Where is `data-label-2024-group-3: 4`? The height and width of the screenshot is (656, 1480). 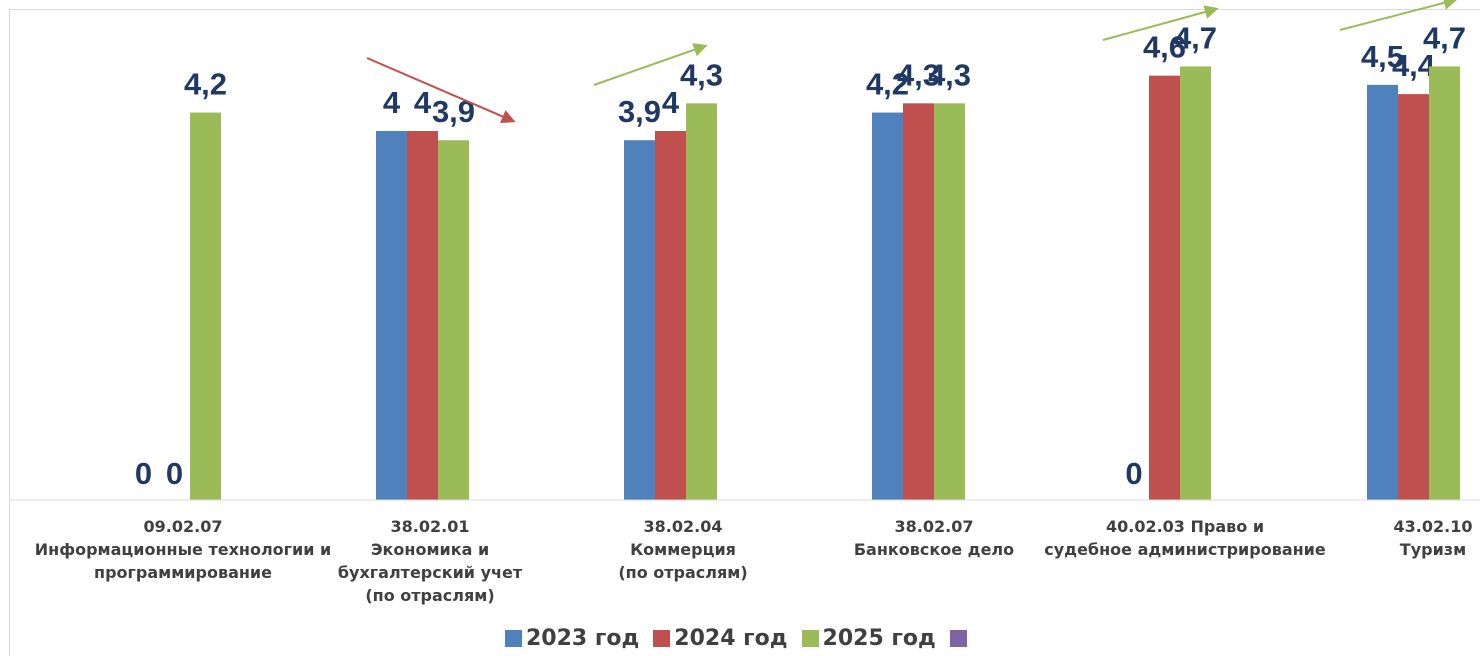
data-label-2024-group-3: 4 is located at coordinates (671, 102).